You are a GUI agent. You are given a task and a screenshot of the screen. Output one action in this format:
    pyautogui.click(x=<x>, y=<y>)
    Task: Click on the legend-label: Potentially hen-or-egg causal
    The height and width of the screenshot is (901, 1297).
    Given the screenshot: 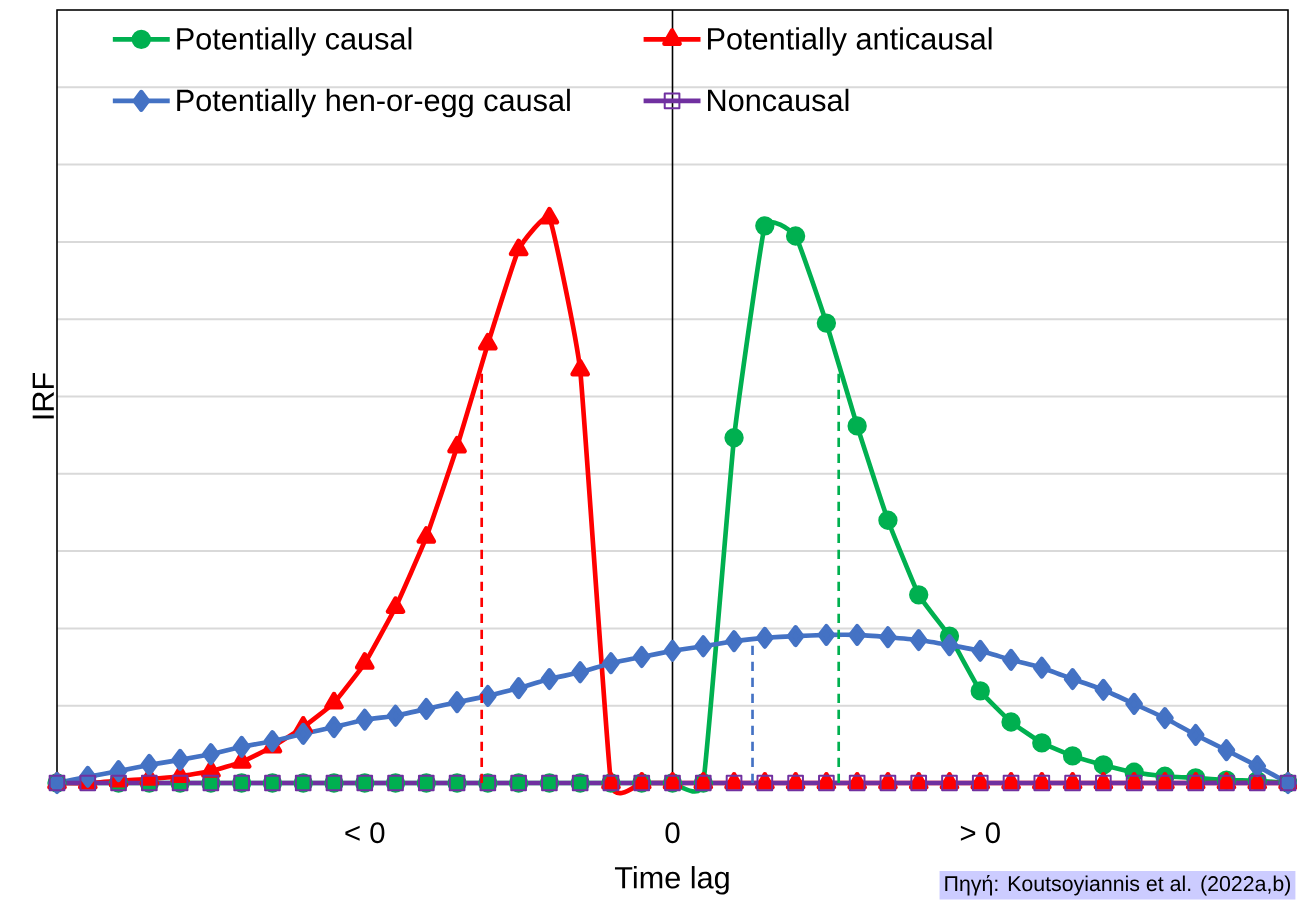 What is the action you would take?
    pyautogui.click(x=373, y=103)
    